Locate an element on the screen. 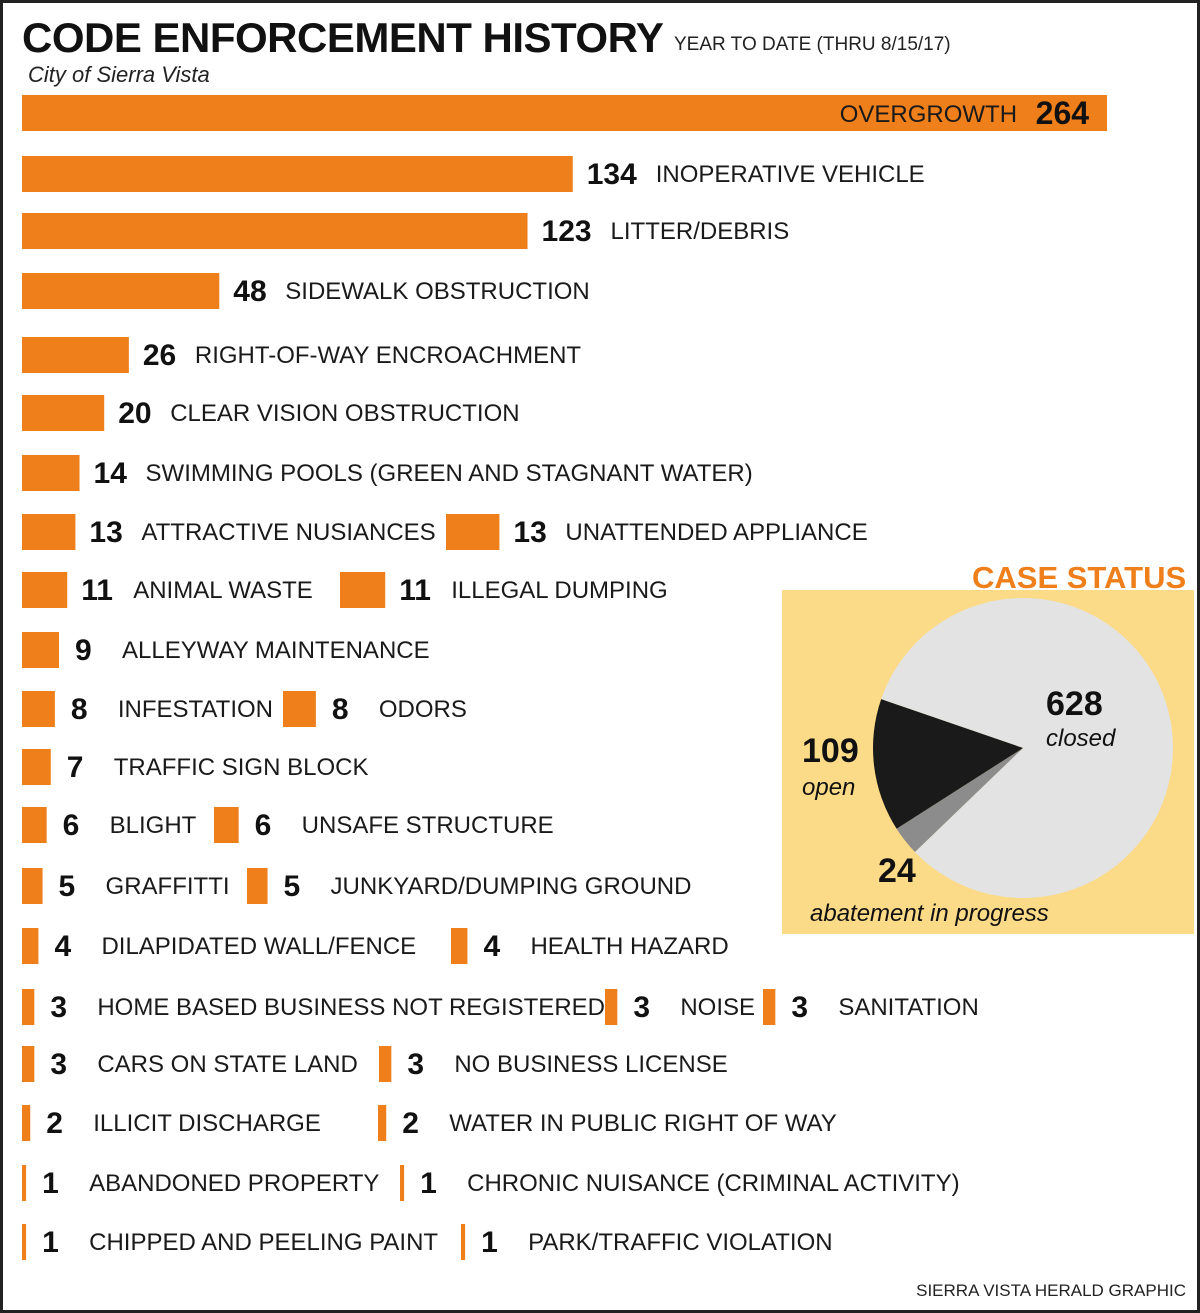 The image size is (1200, 1313). bar-clear-vision-obstruction is located at coordinates (63, 413).